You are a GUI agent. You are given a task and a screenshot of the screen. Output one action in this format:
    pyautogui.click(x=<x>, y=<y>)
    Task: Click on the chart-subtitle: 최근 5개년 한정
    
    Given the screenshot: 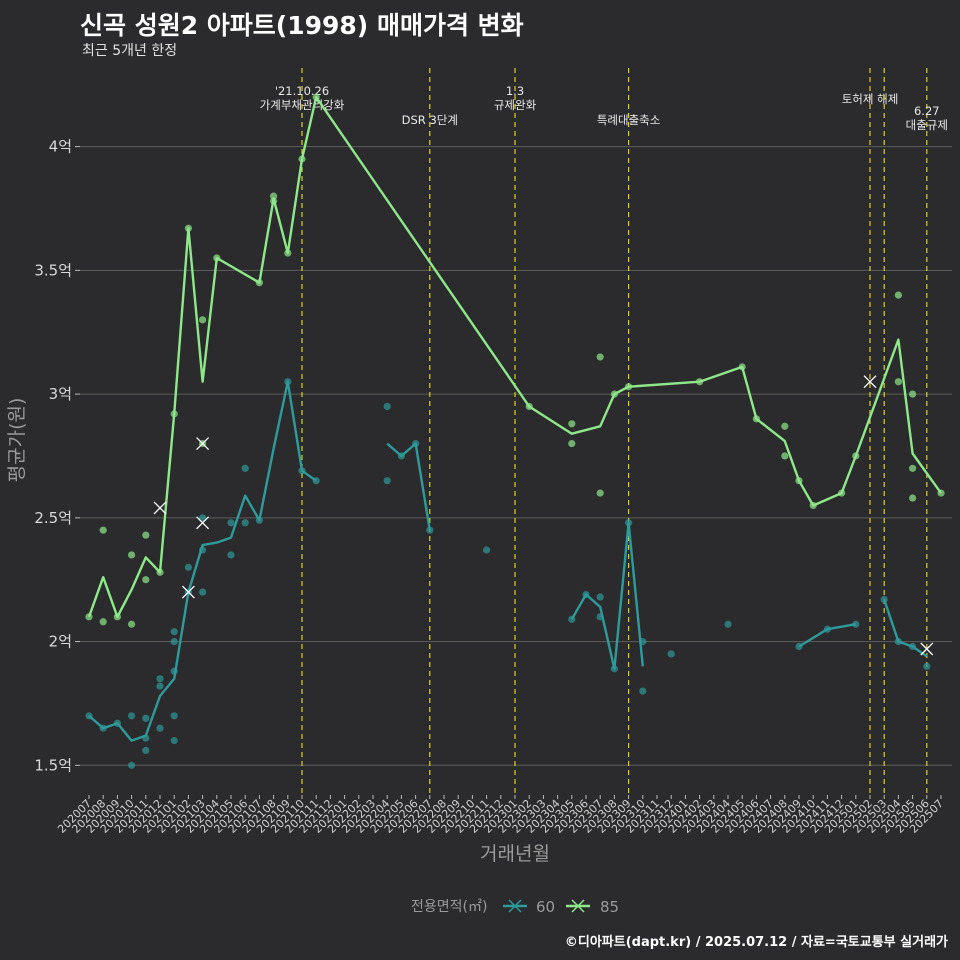 What is the action you would take?
    pyautogui.click(x=130, y=51)
    